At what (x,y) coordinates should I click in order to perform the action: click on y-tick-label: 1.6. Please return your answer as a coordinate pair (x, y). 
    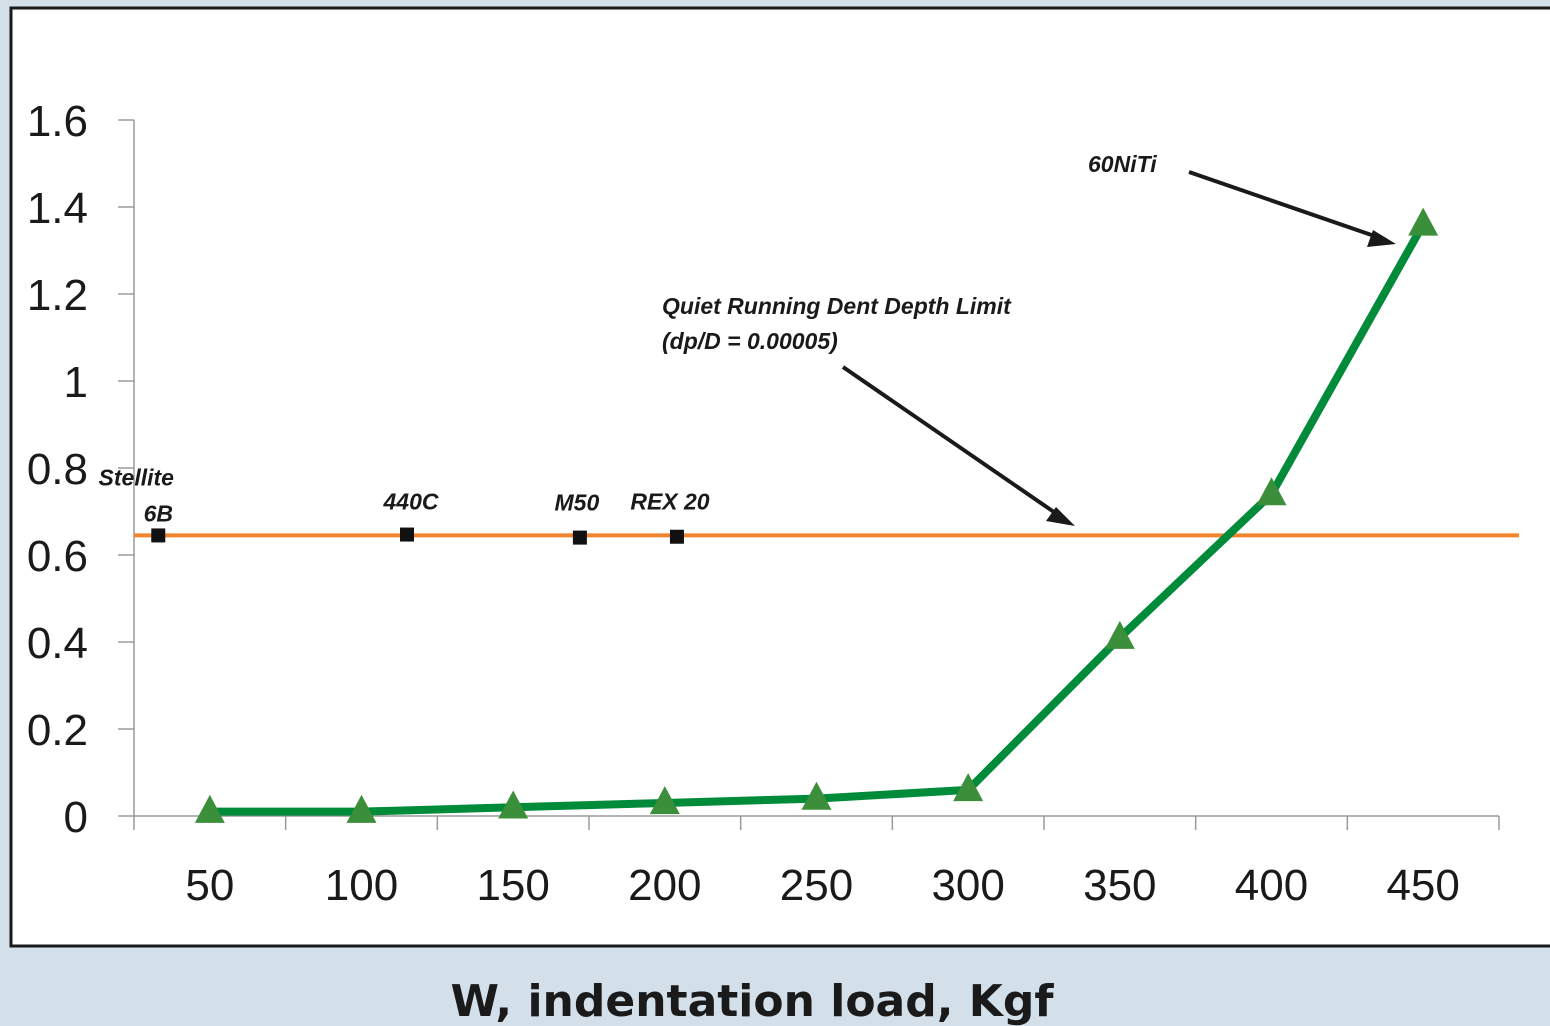
    Looking at the image, I should click on (57, 121).